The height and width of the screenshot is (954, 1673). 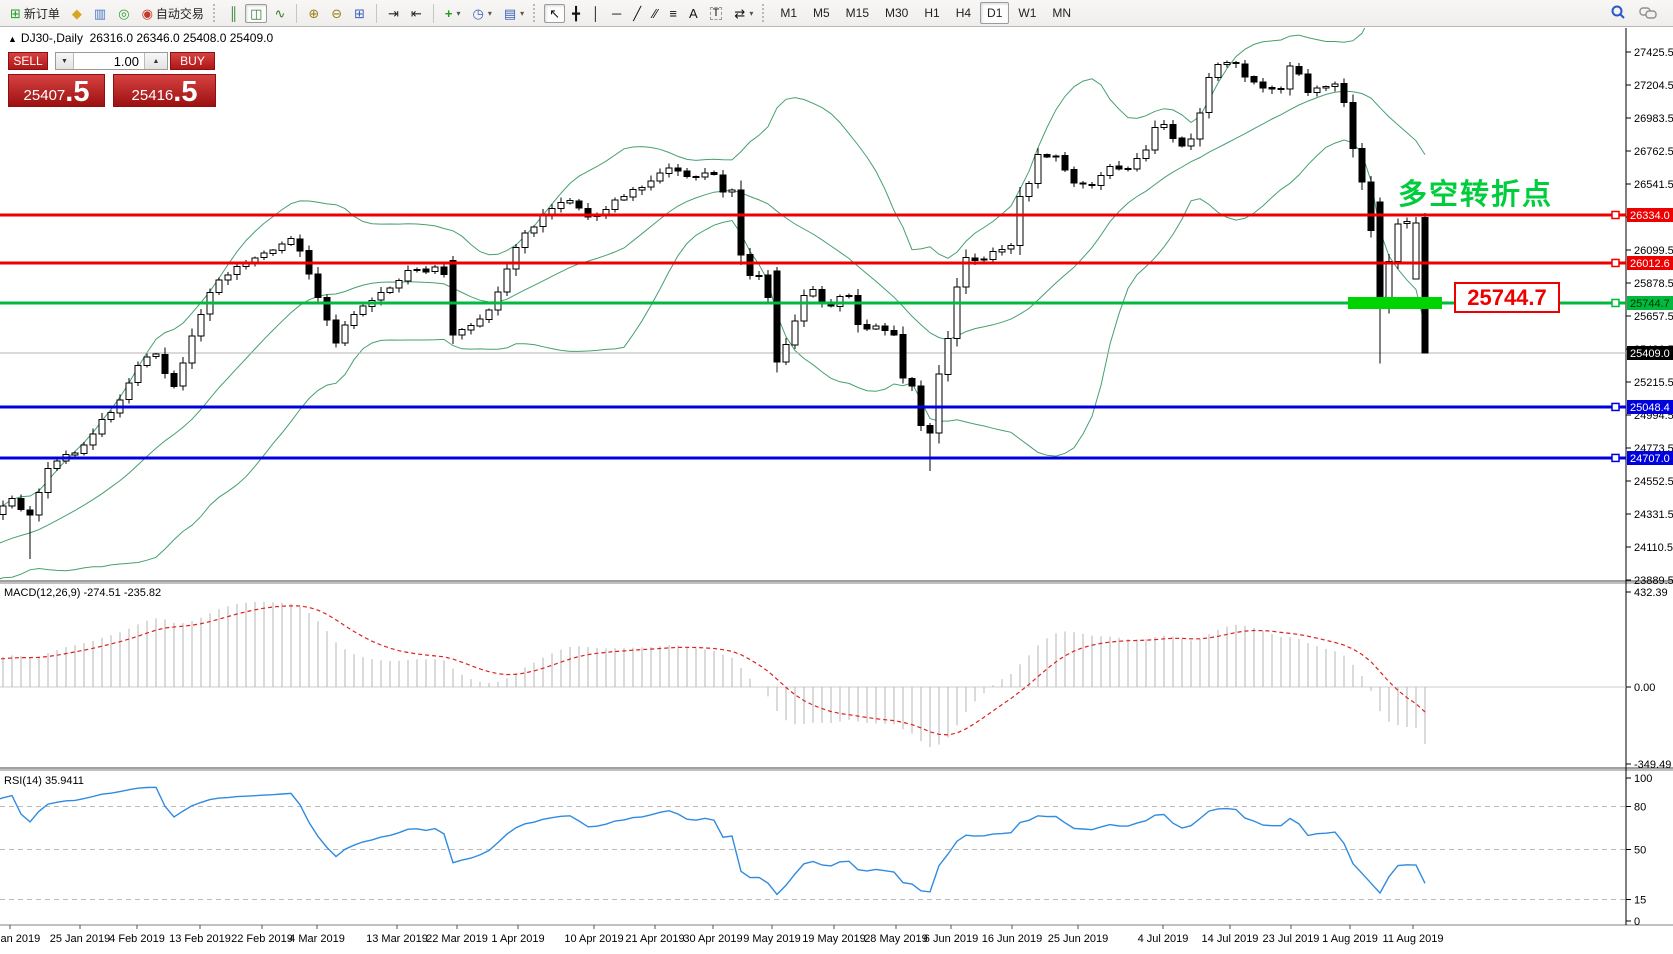 I want to click on tf-h4-button: H4, so click(x=963, y=13).